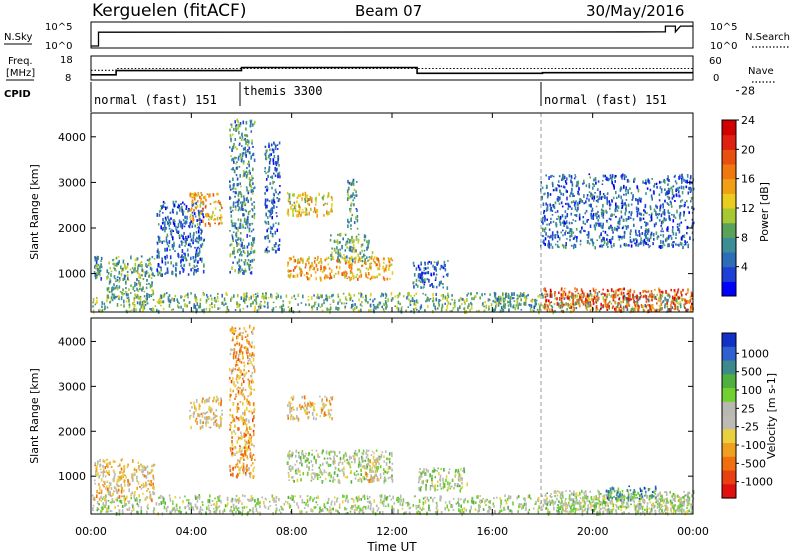  What do you see at coordinates (58, 27) in the screenshot?
I see `noise-left-tick-top: 10^5` at bounding box center [58, 27].